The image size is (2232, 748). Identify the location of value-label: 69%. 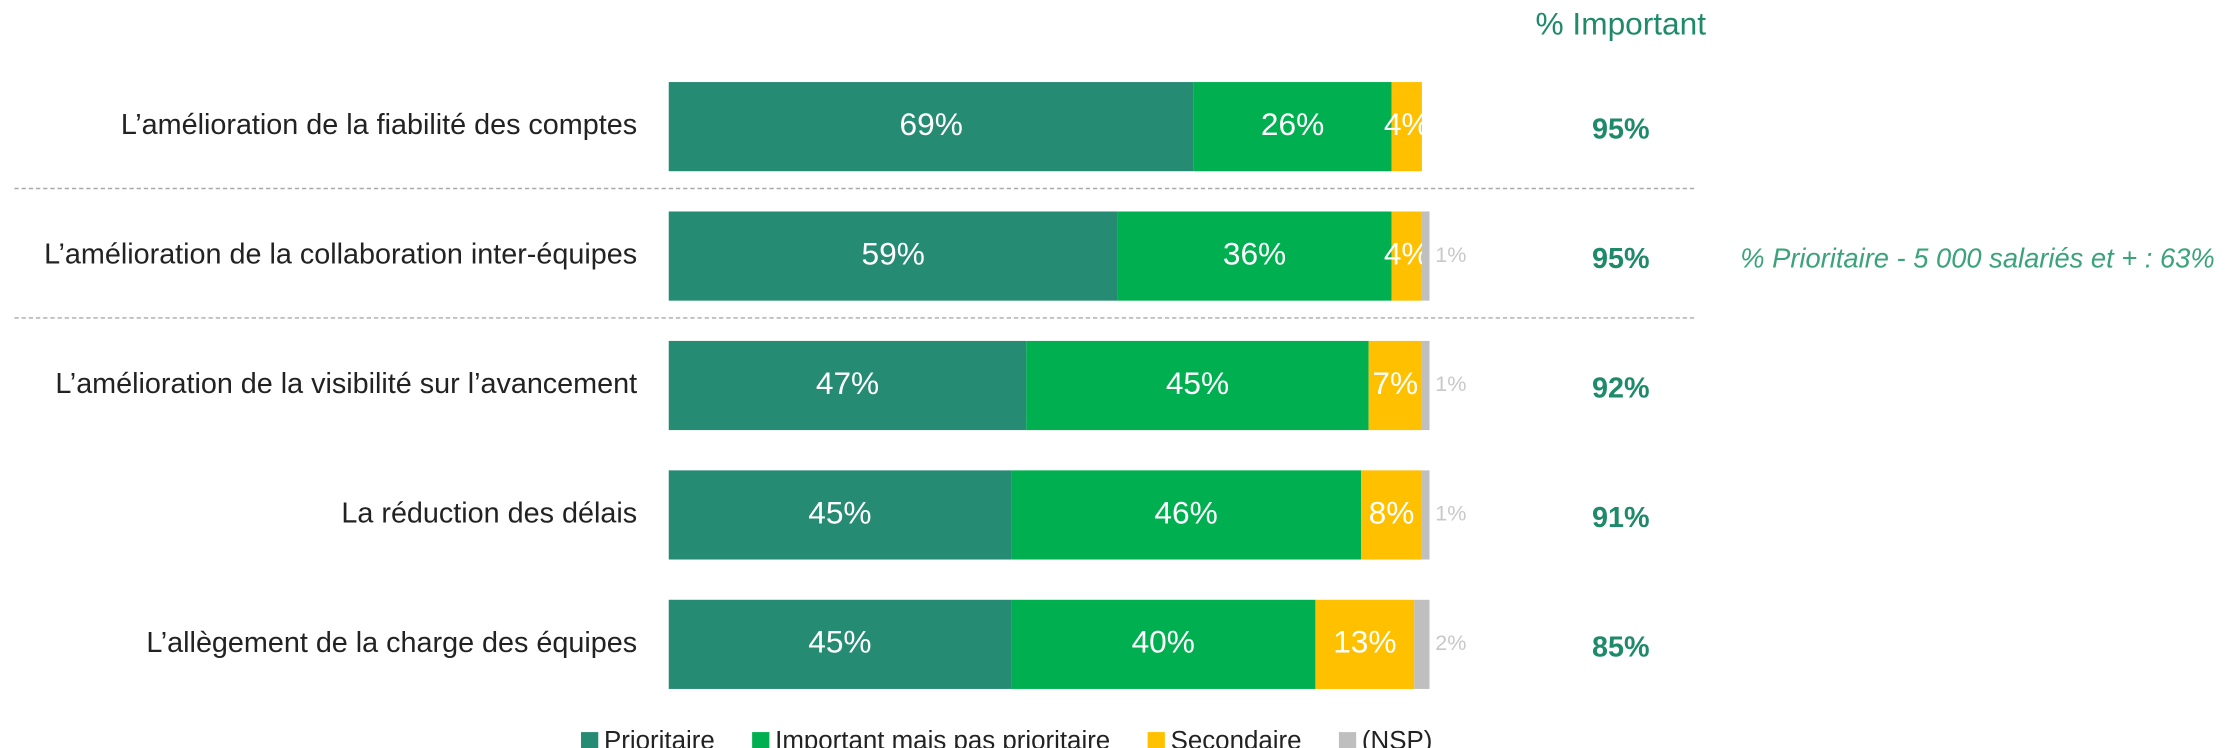
(931, 124).